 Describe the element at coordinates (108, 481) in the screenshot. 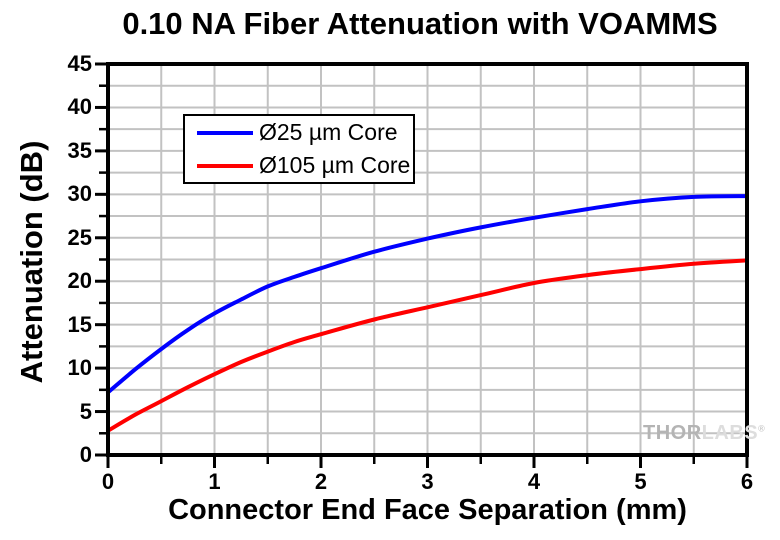

I see `x-tick-label: 0` at that location.